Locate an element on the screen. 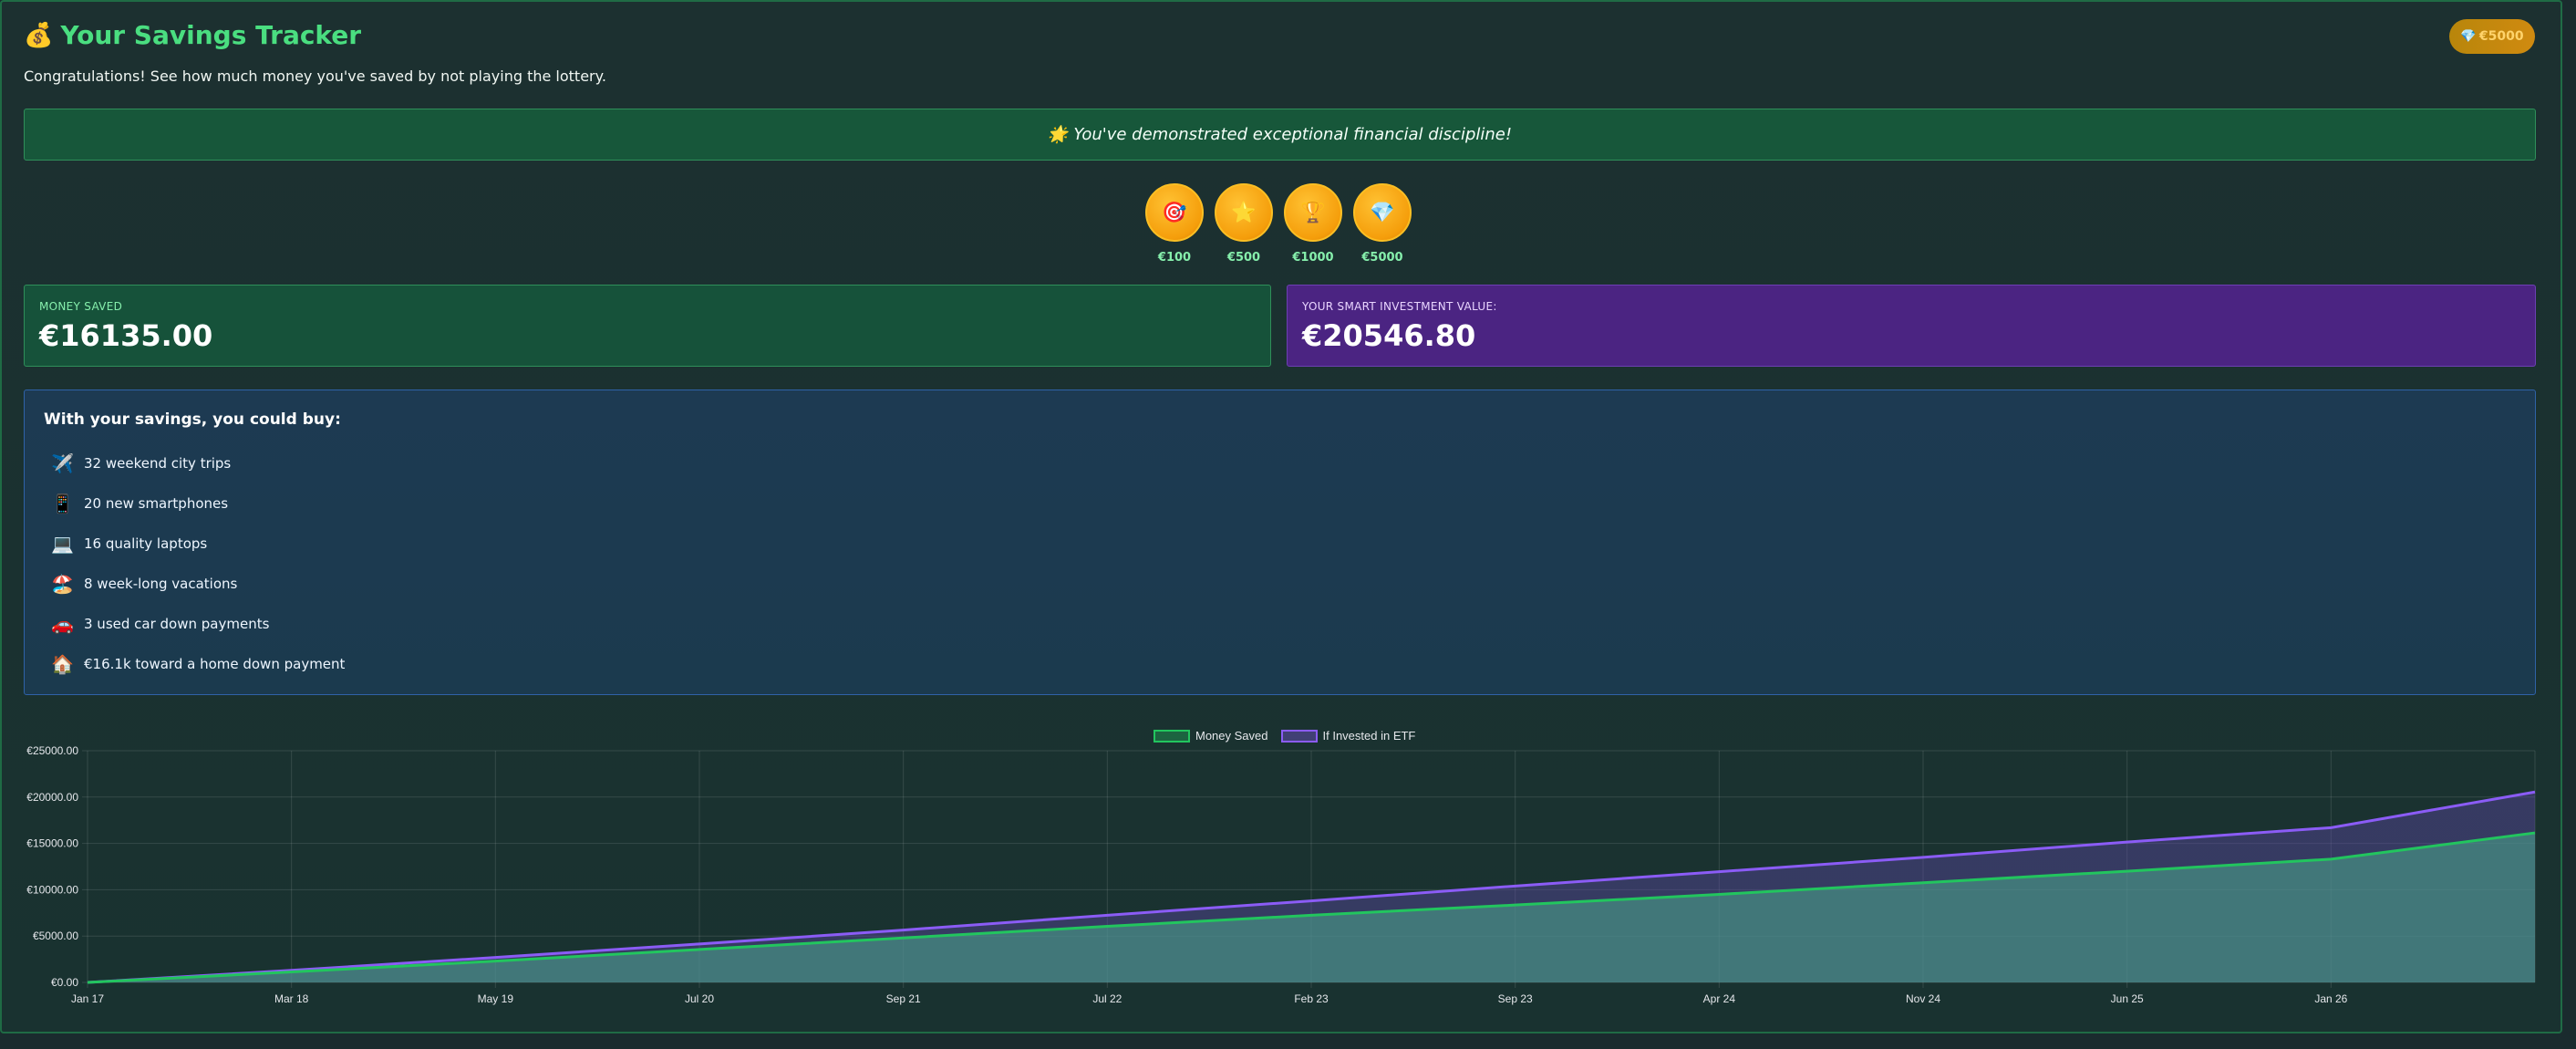 This screenshot has height=1049, width=2576. house-icon: 🏠 is located at coordinates (62, 664).